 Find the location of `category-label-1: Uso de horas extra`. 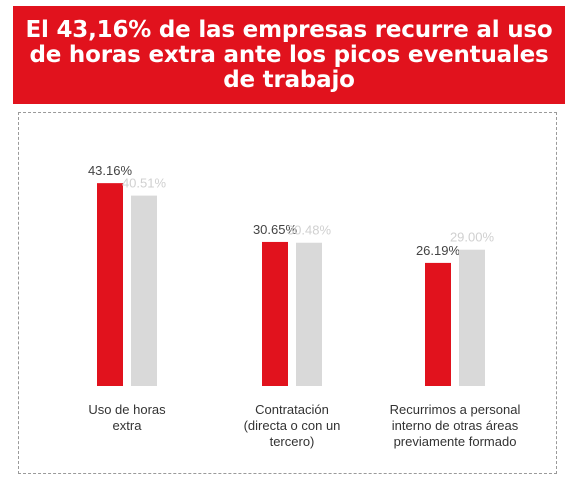

category-label-1: Uso de horas extra is located at coordinates (127, 417).